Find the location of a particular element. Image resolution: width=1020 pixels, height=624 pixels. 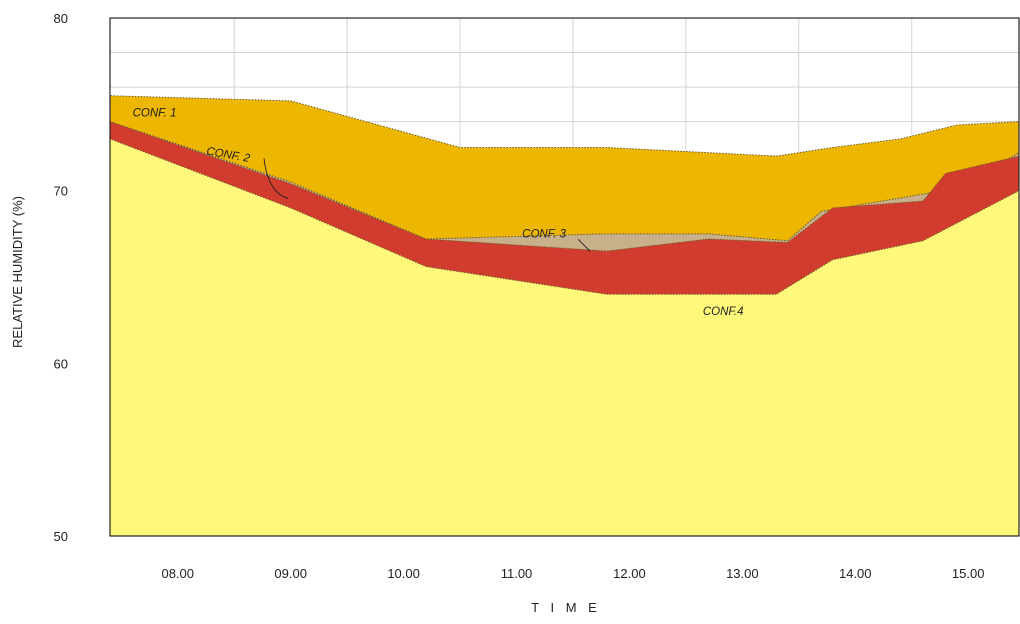

x-tick-label: 08.00 is located at coordinates (177, 573).